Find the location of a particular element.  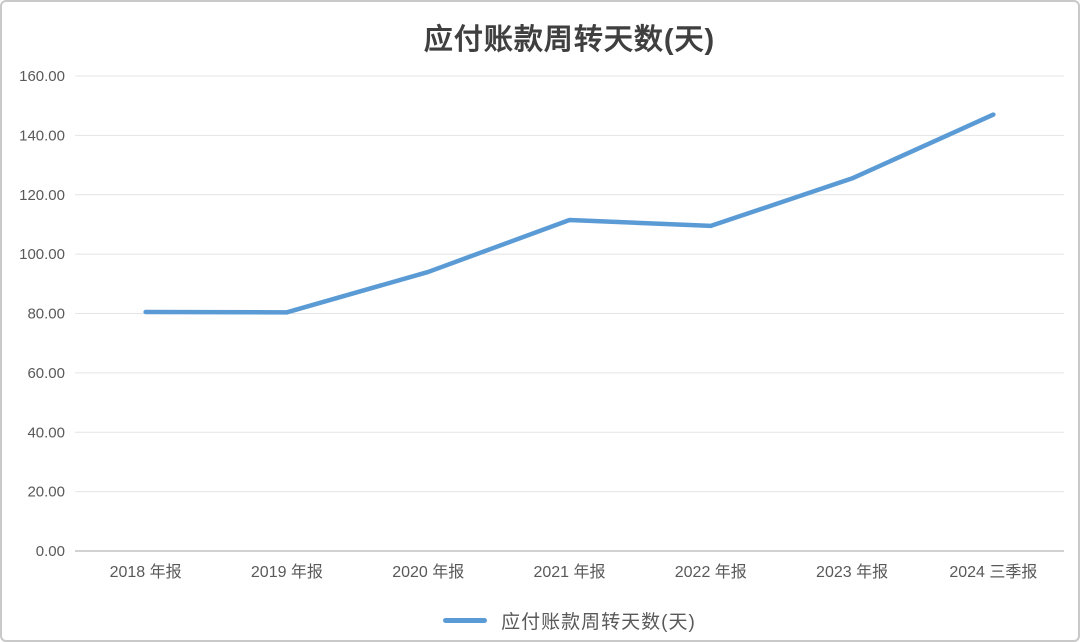

y-tick-label: 0.00 is located at coordinates (50, 551).